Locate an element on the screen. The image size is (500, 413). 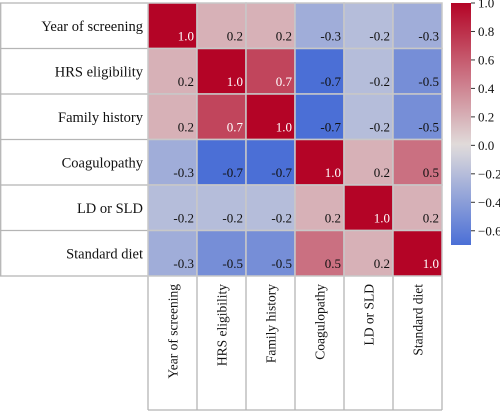
row-label: Standard diet is located at coordinates (104, 254).